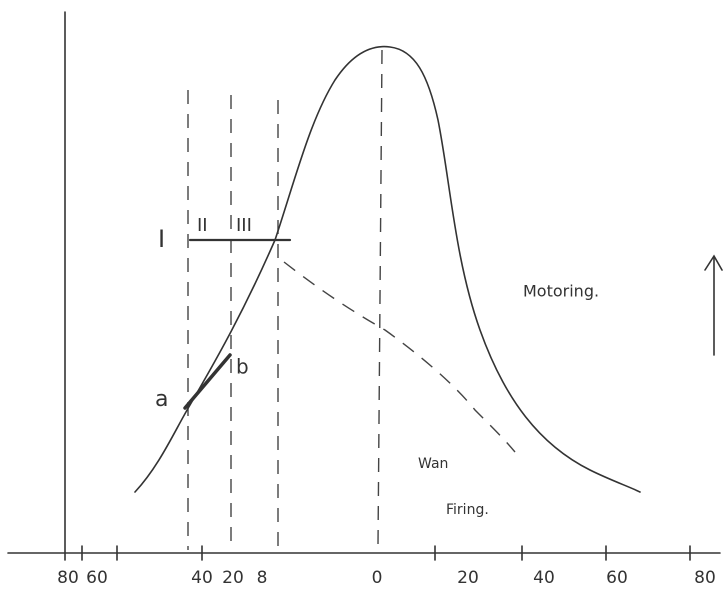 Image resolution: width=723 pixels, height=594 pixels. What do you see at coordinates (207, 381) in the screenshot?
I see `segment-ab` at bounding box center [207, 381].